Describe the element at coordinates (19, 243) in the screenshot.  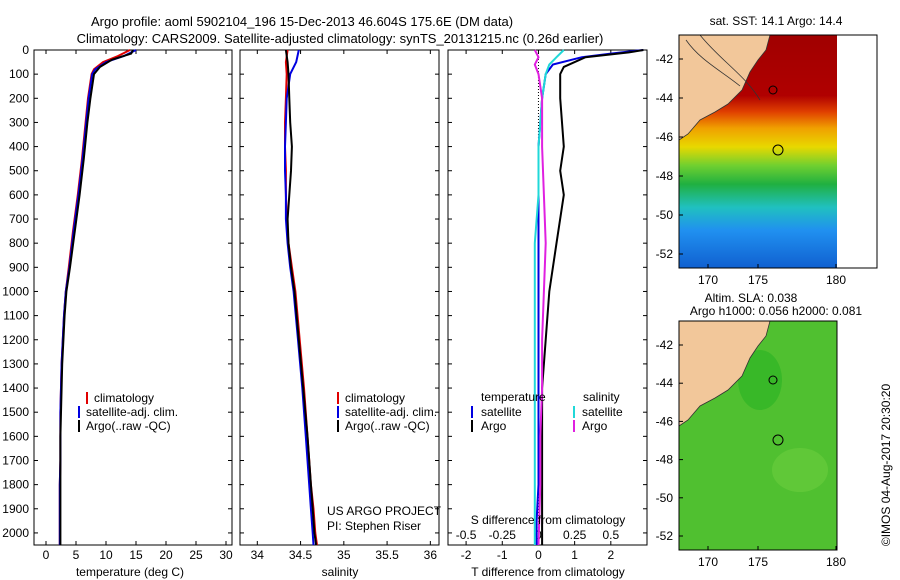
I see `depth-tick-label: 800` at that location.